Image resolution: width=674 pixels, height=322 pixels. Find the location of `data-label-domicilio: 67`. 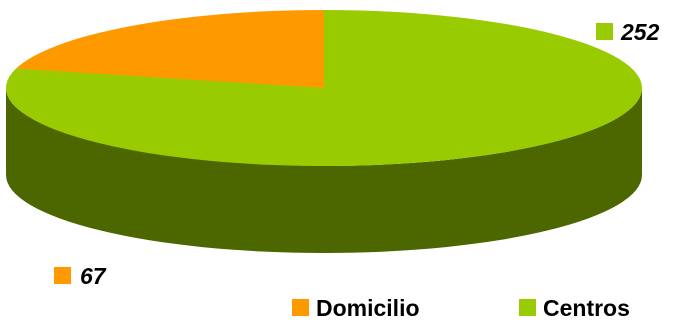

data-label-domicilio: 67 is located at coordinates (80, 276).